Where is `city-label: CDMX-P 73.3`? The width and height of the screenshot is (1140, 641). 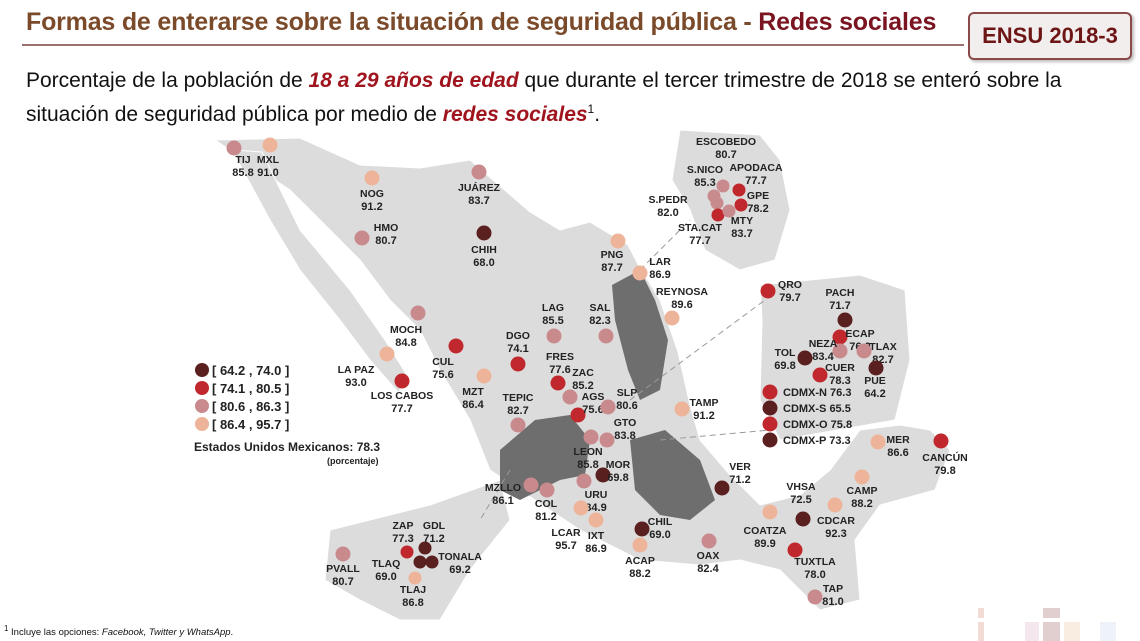
city-label: CDMX-P 73.3 is located at coordinates (817, 441).